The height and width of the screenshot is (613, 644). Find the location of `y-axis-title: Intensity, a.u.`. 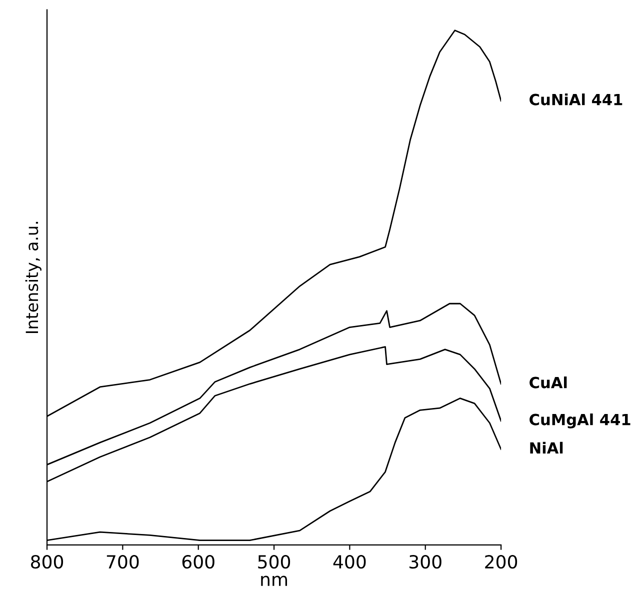

y-axis-title: Intensity, a.u. is located at coordinates (33, 277).